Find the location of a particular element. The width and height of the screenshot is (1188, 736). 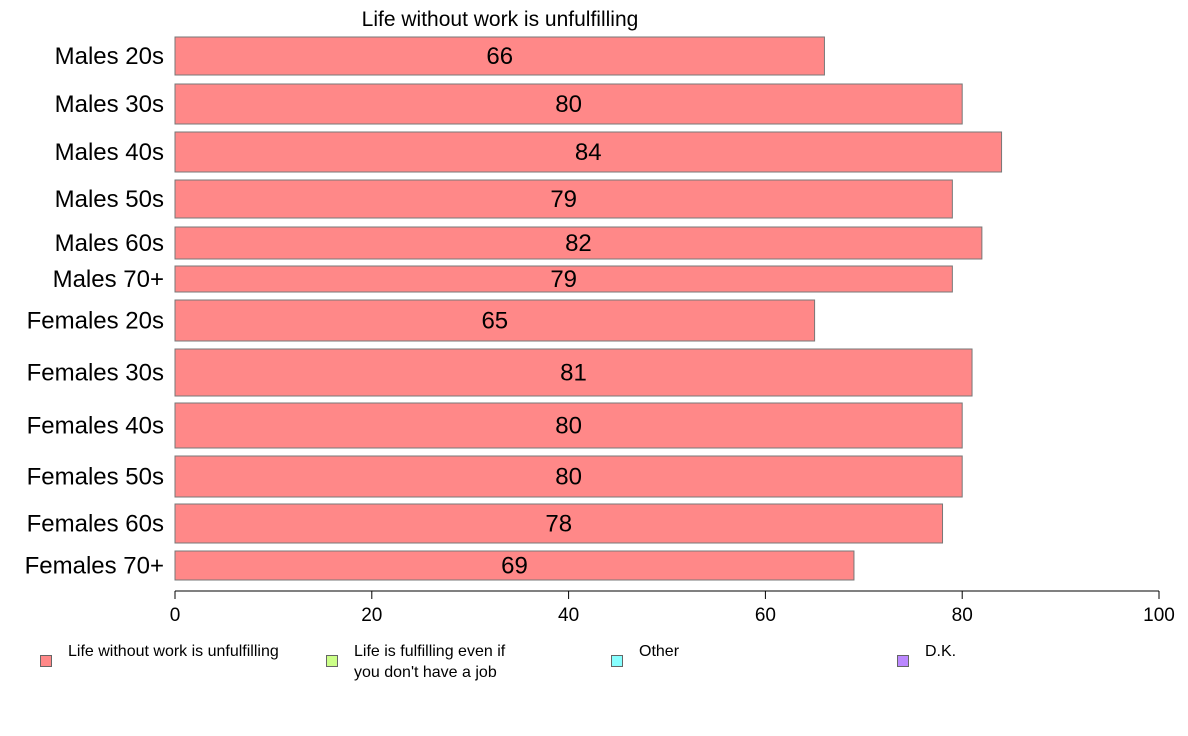

value-labels: 66 80 84 79 82 79 65 81 80 80 78 69 is located at coordinates (541, 311).